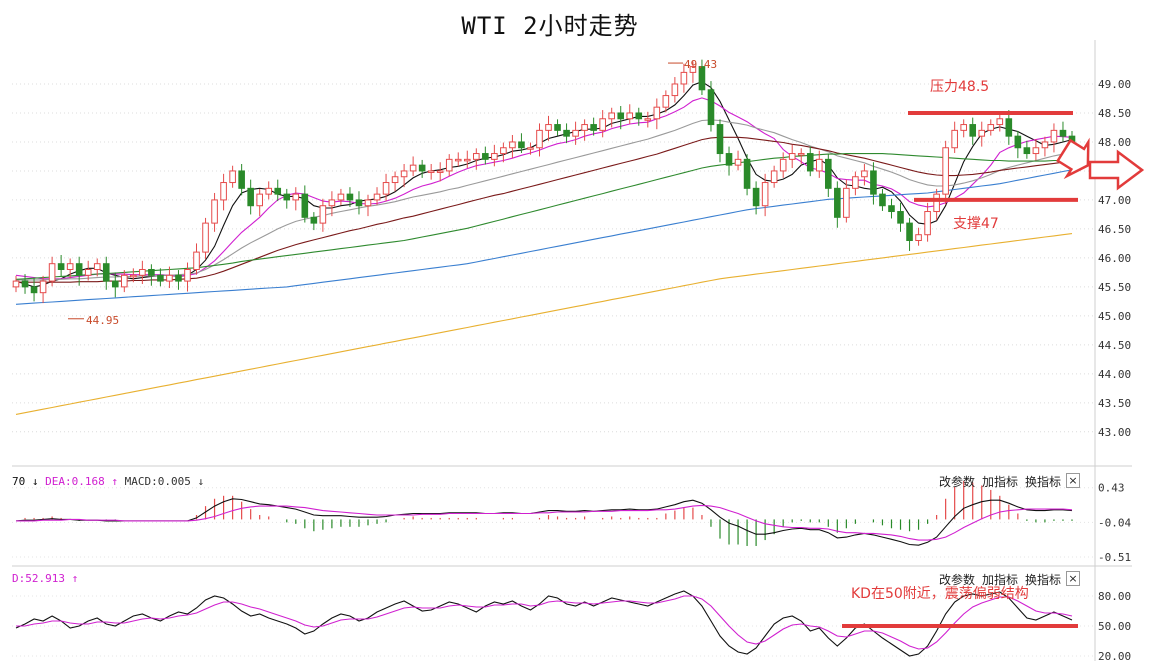  Describe the element at coordinates (701, 64) in the screenshot. I see `high-price-label: 49.43` at that location.